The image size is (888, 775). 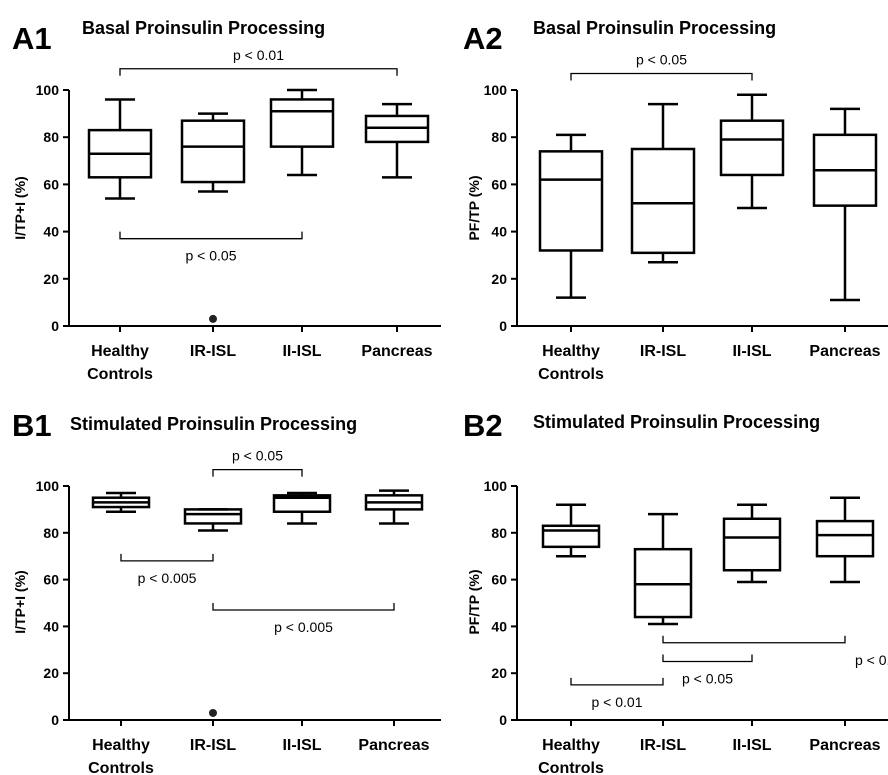 I want to click on panel-letter: A2, so click(x=483, y=38).